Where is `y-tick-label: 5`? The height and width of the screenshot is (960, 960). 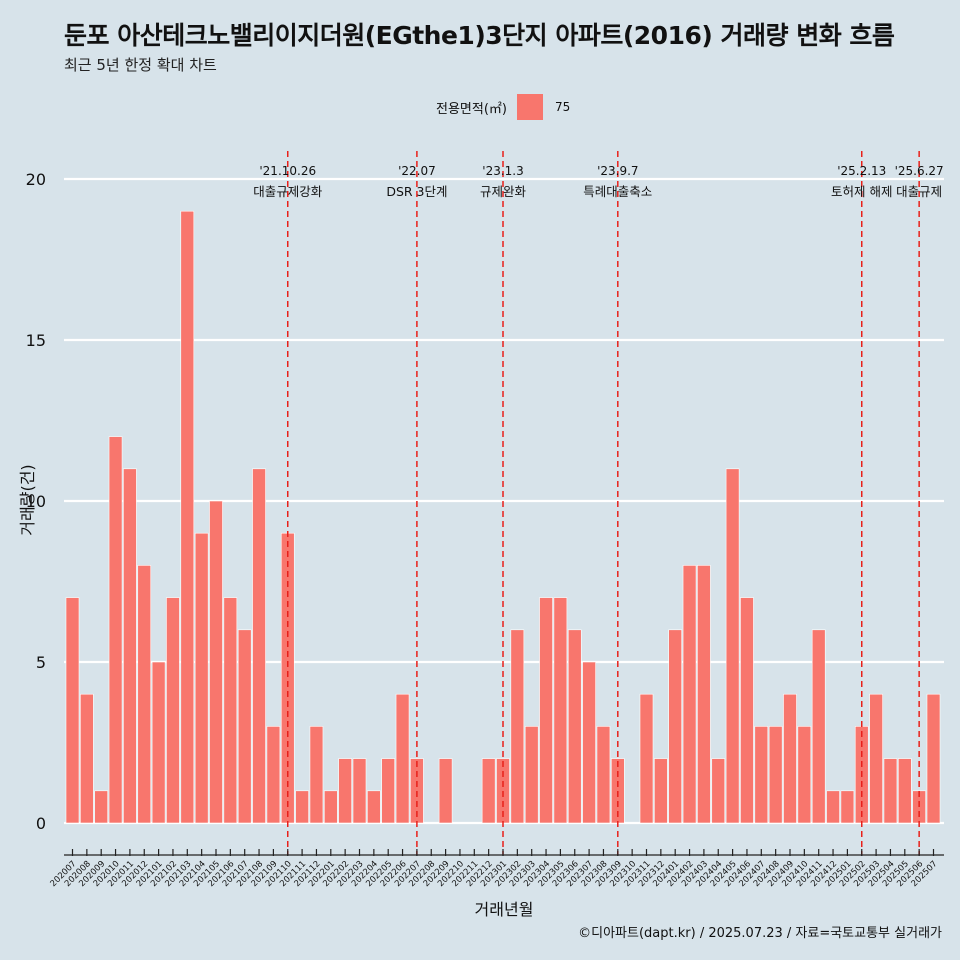
y-tick-label: 5 is located at coordinates (41, 662).